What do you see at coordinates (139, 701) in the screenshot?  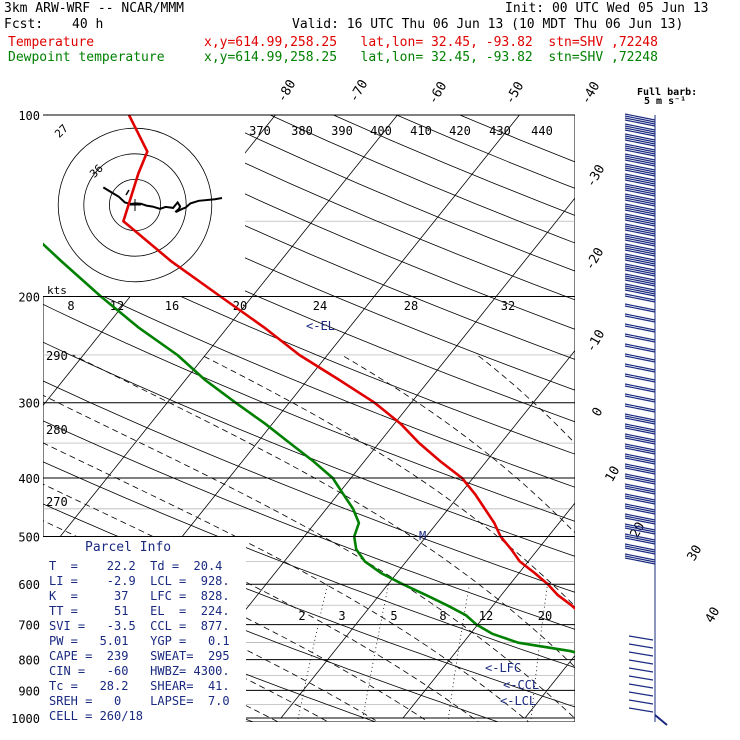 I see `parcel-info-row: SREH = 0 LAPSE= 7.0` at bounding box center [139, 701].